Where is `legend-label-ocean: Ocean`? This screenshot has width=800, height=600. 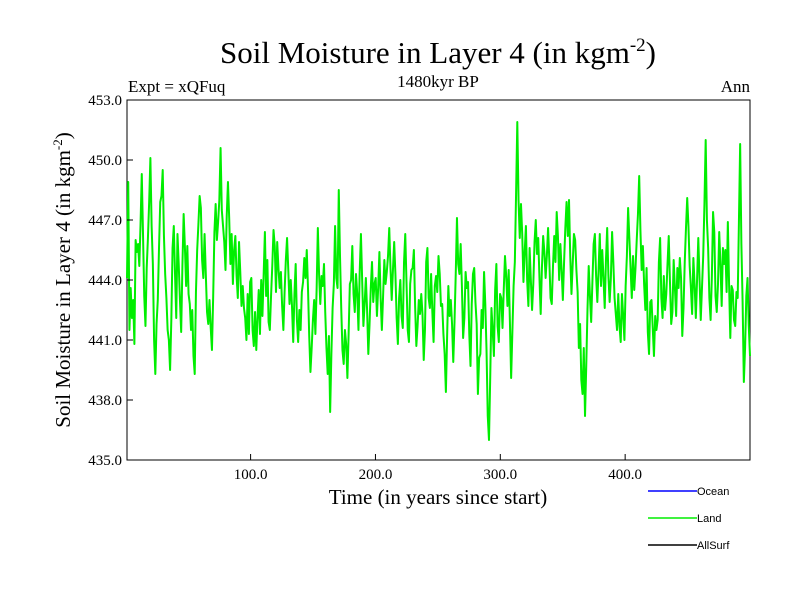 legend-label-ocean: Ocean is located at coordinates (713, 492).